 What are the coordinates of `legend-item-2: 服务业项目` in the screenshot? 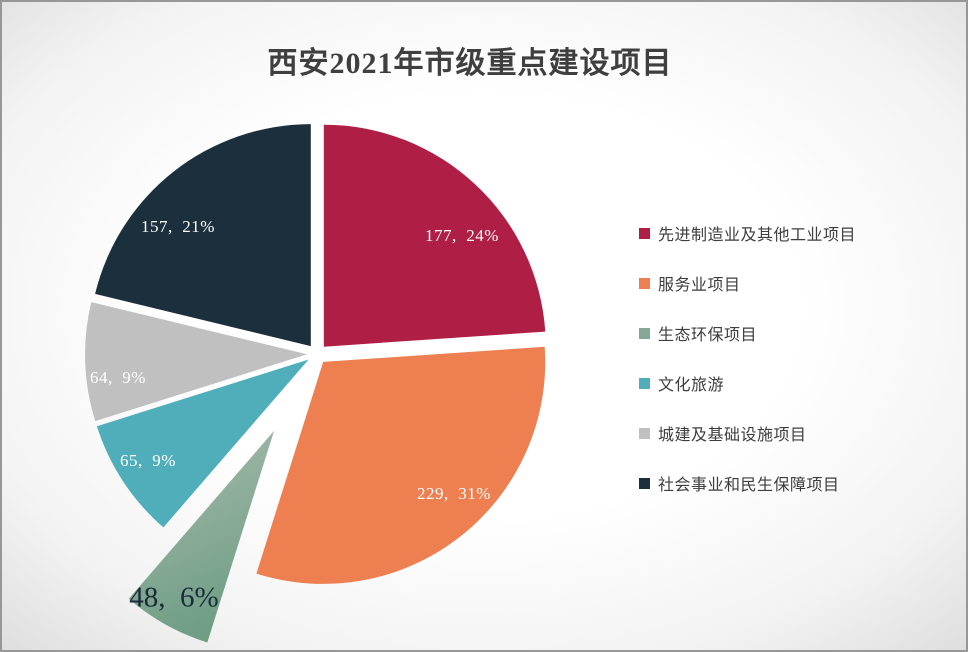 It's located at (799, 283).